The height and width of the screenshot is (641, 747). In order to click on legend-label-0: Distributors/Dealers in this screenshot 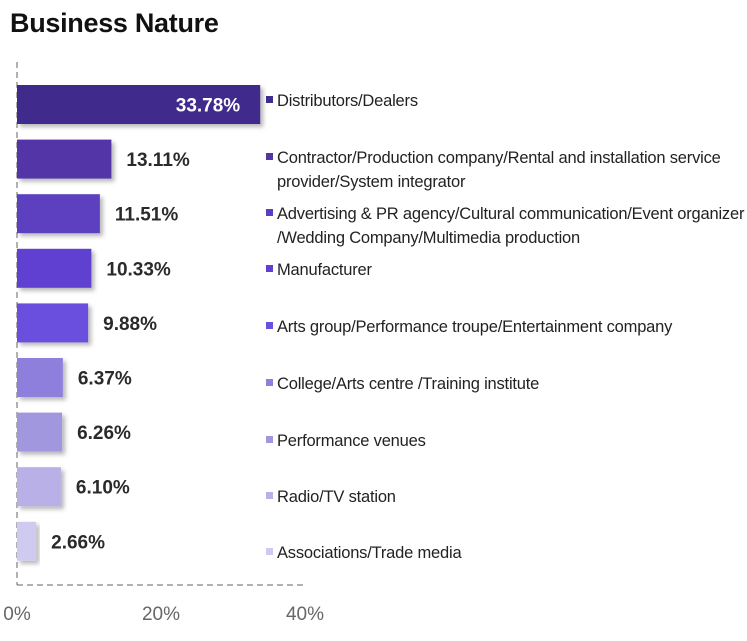, I will do `click(347, 101)`.